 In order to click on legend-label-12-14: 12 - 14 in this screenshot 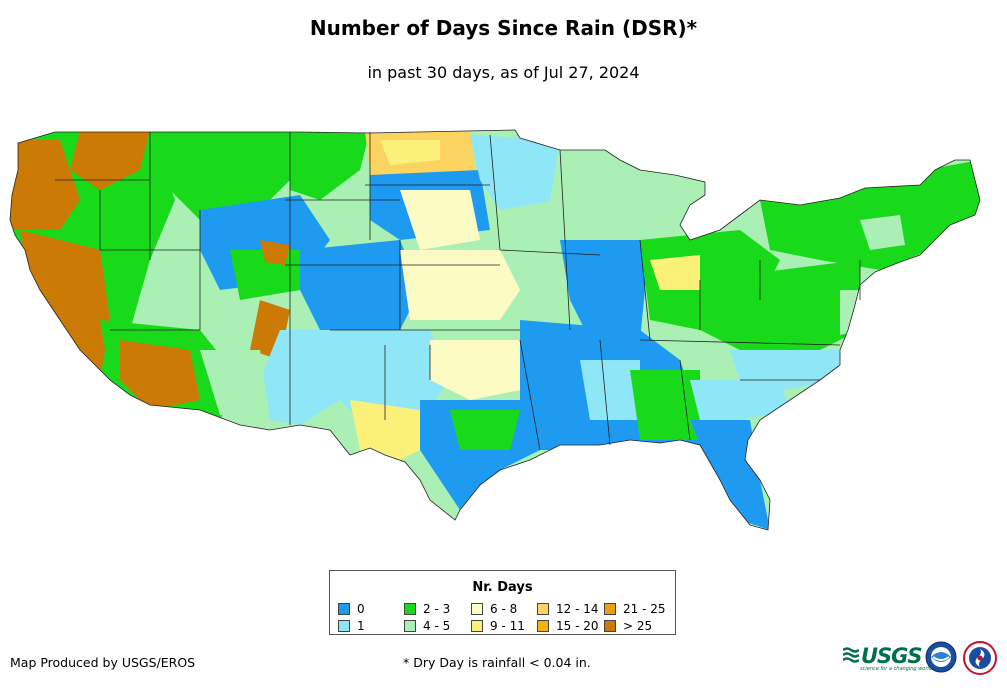, I will do `click(577, 609)`.